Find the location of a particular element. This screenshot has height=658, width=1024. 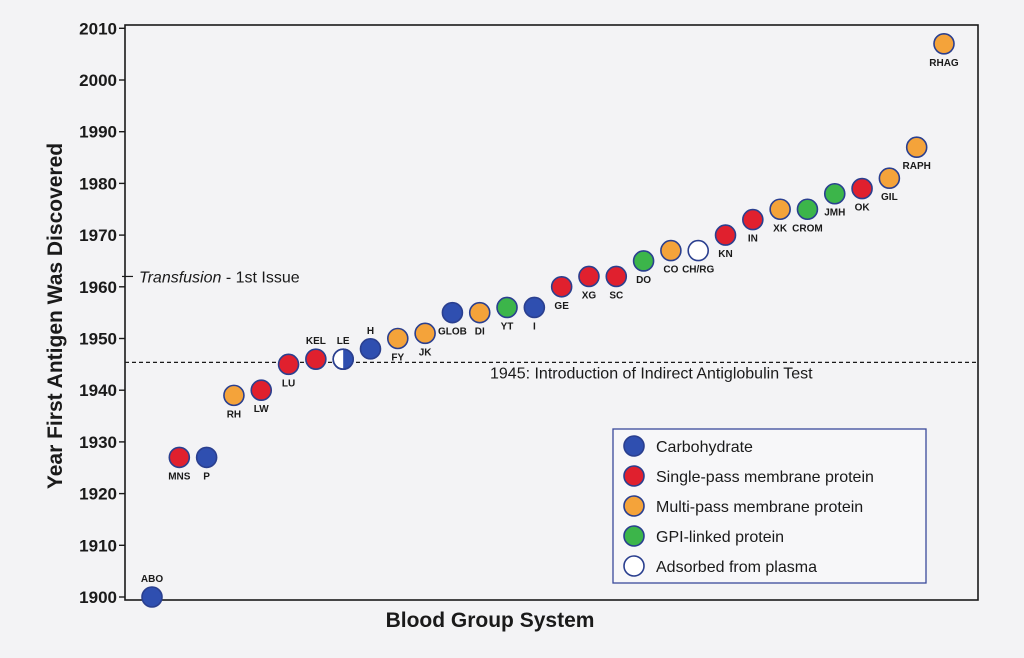

point-glob: GLOB is located at coordinates (452, 319).